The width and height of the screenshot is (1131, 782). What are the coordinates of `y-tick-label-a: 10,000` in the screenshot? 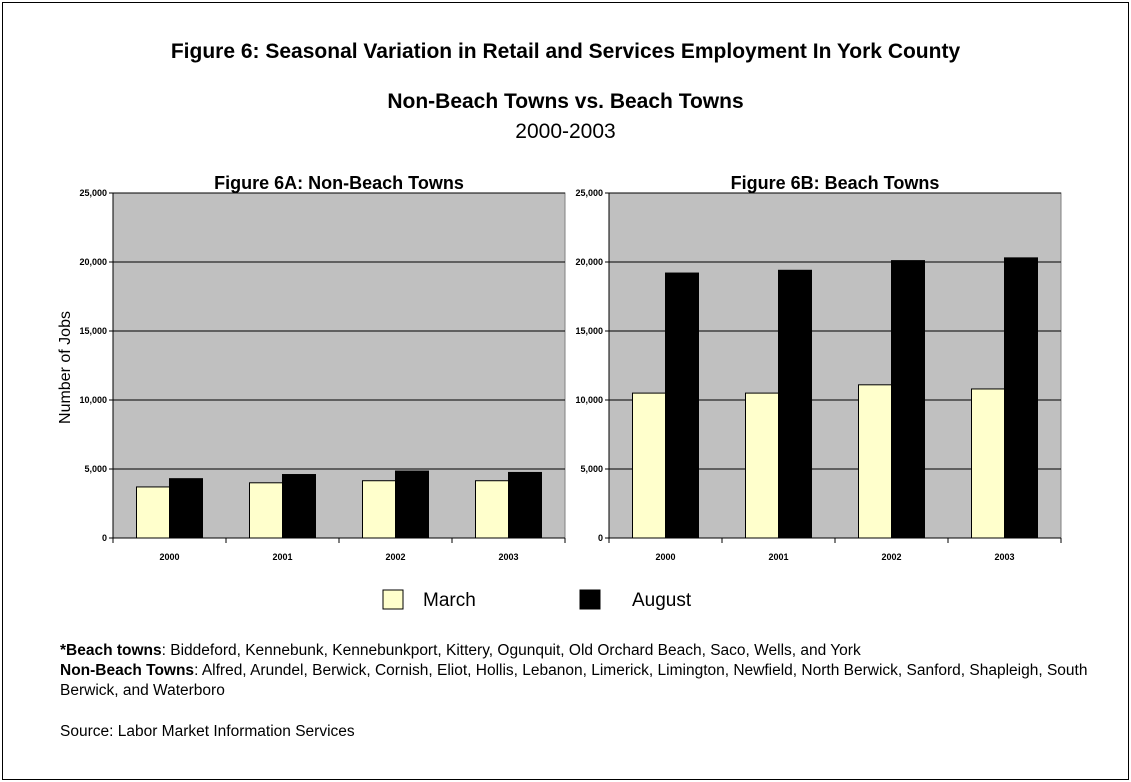 It's located at (93, 400).